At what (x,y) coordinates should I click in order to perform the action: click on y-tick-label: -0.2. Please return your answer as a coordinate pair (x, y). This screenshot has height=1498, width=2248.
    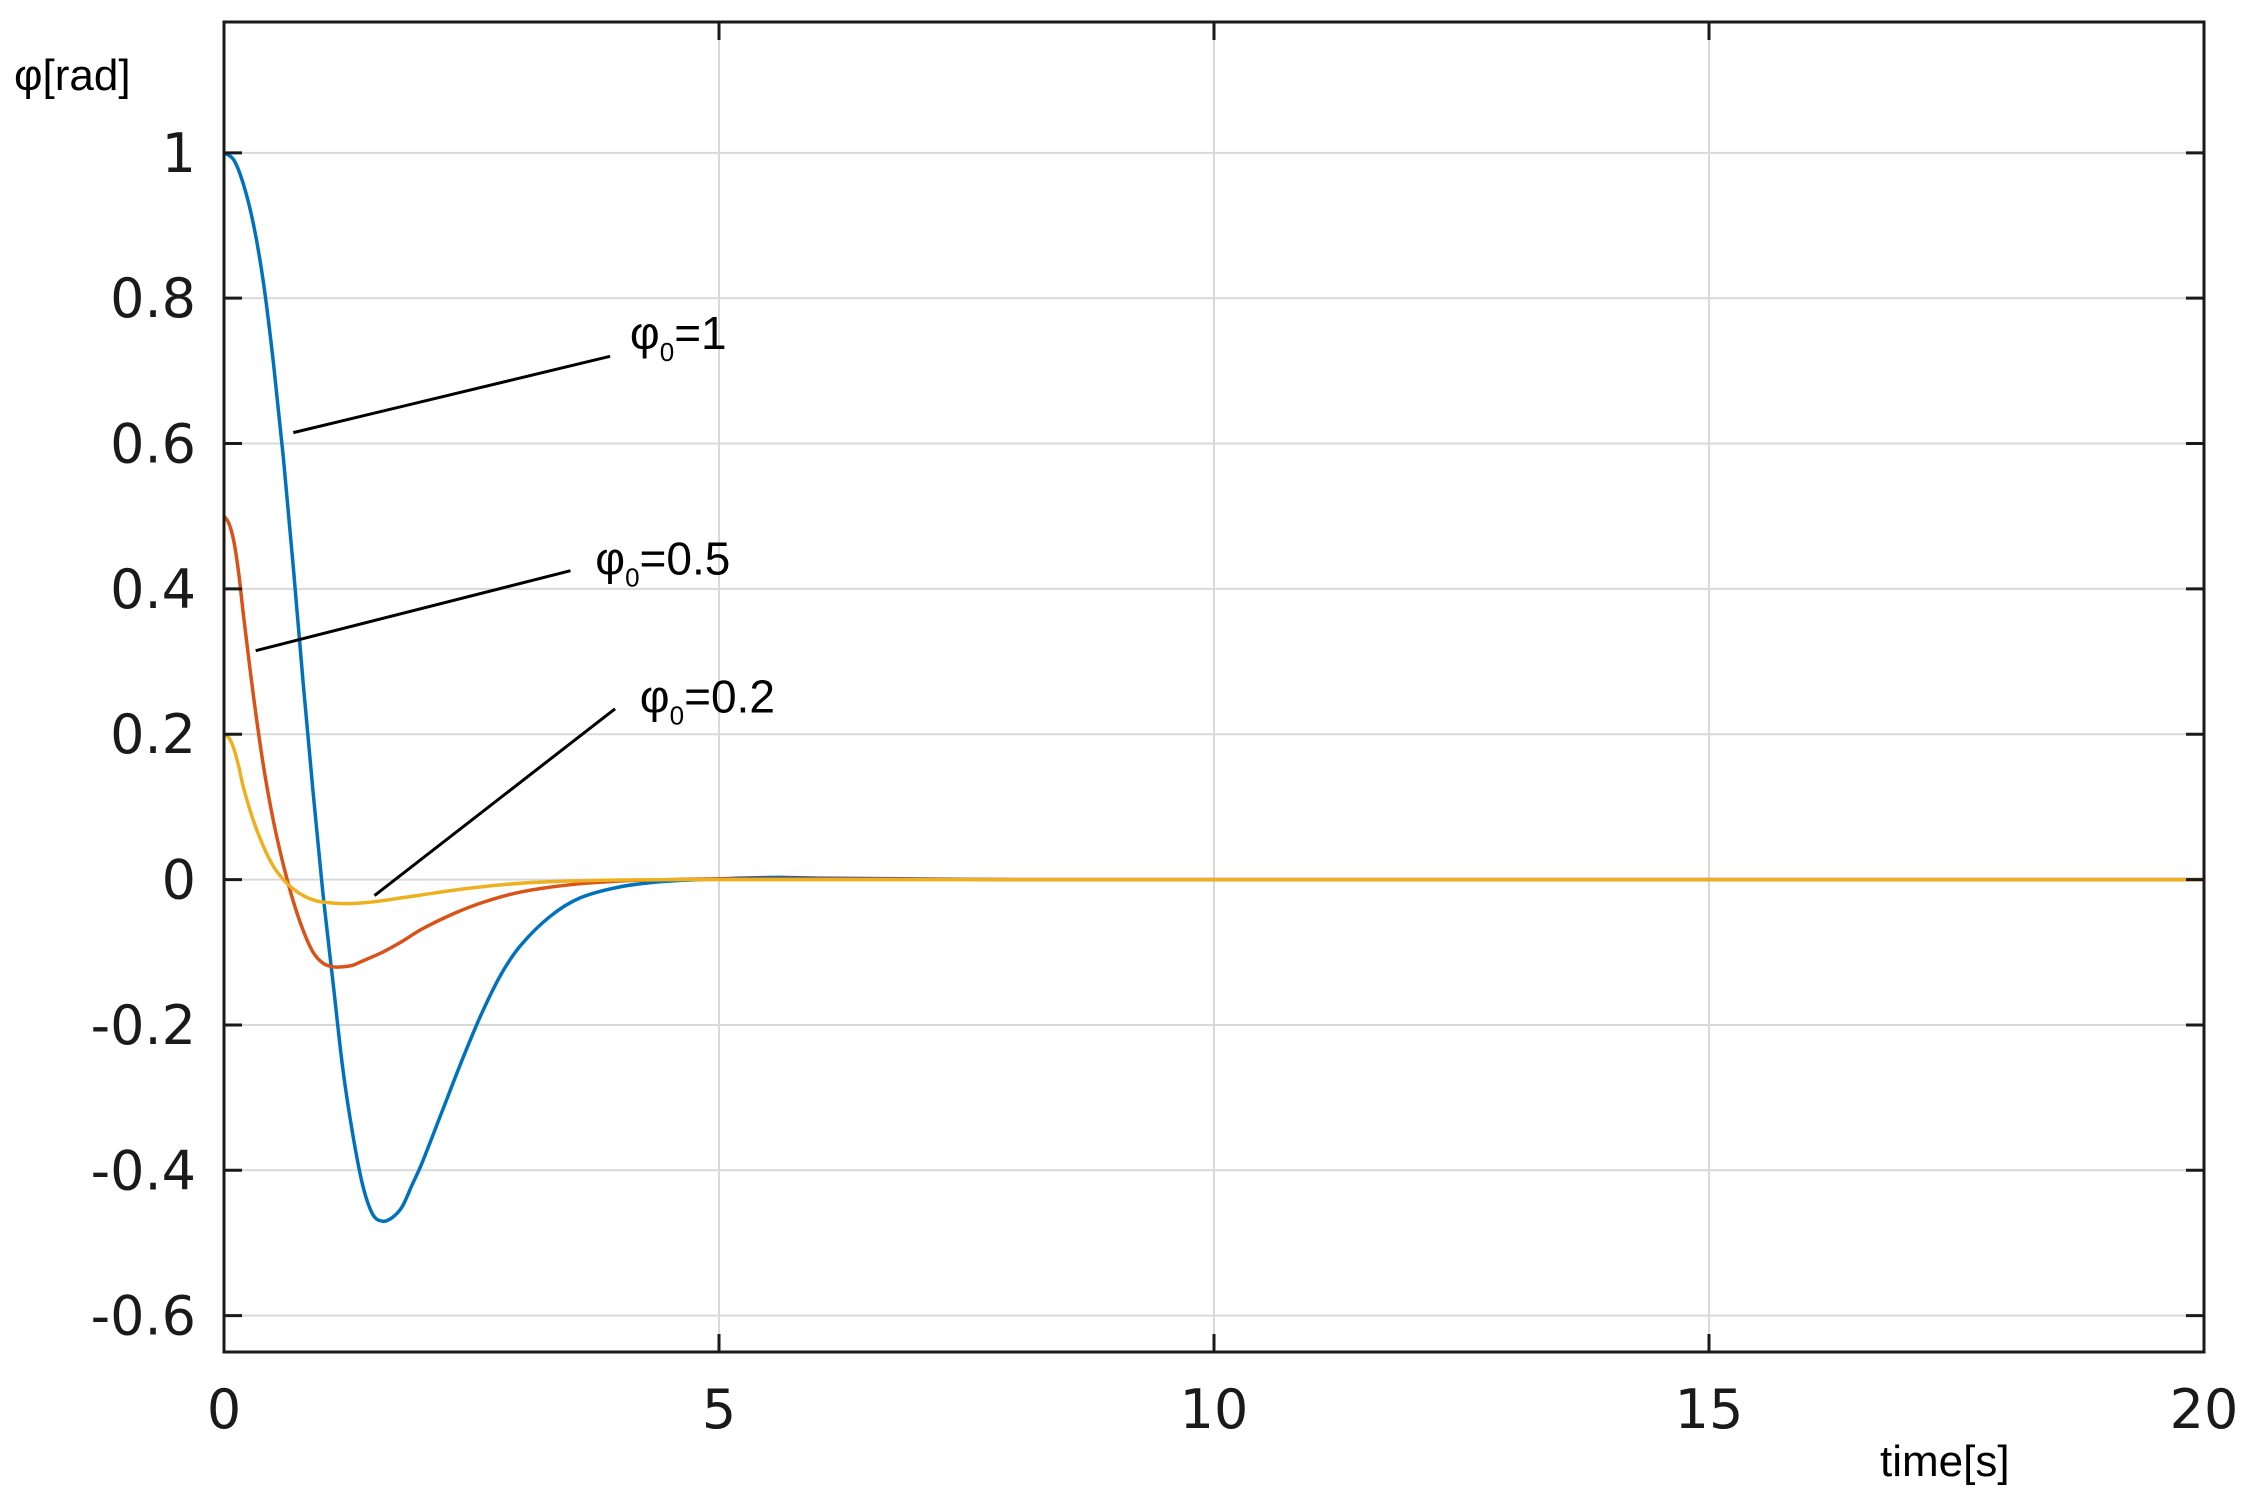
    Looking at the image, I should click on (143, 1025).